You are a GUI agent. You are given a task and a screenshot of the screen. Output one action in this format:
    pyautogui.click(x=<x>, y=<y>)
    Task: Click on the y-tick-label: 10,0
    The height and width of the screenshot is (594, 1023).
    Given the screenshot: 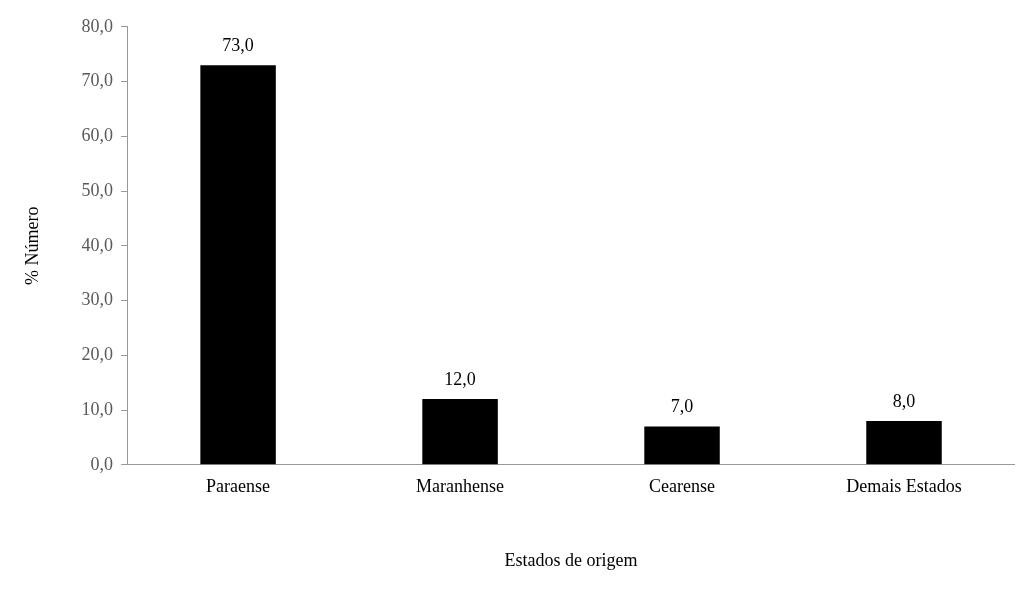 What is the action you would take?
    pyautogui.click(x=97, y=408)
    